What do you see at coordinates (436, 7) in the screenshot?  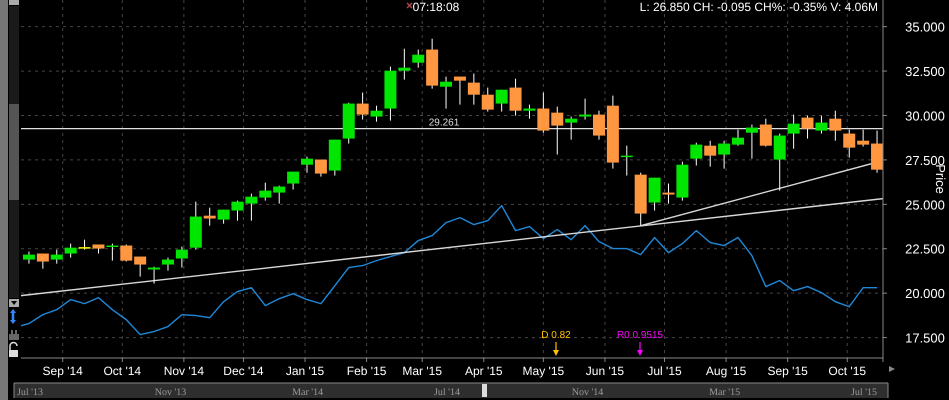 I see `annotation: 07:18:08` at bounding box center [436, 7].